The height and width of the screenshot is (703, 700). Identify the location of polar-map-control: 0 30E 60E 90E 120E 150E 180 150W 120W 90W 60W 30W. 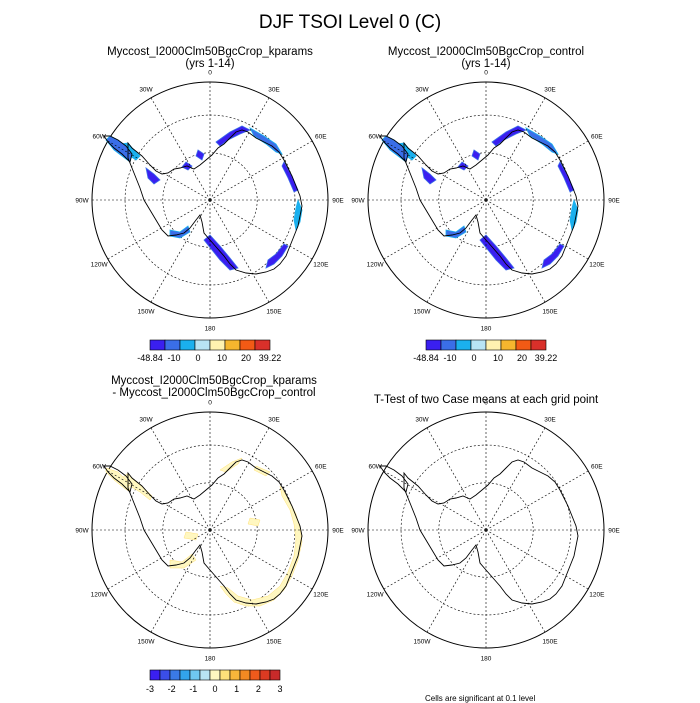
(485, 201).